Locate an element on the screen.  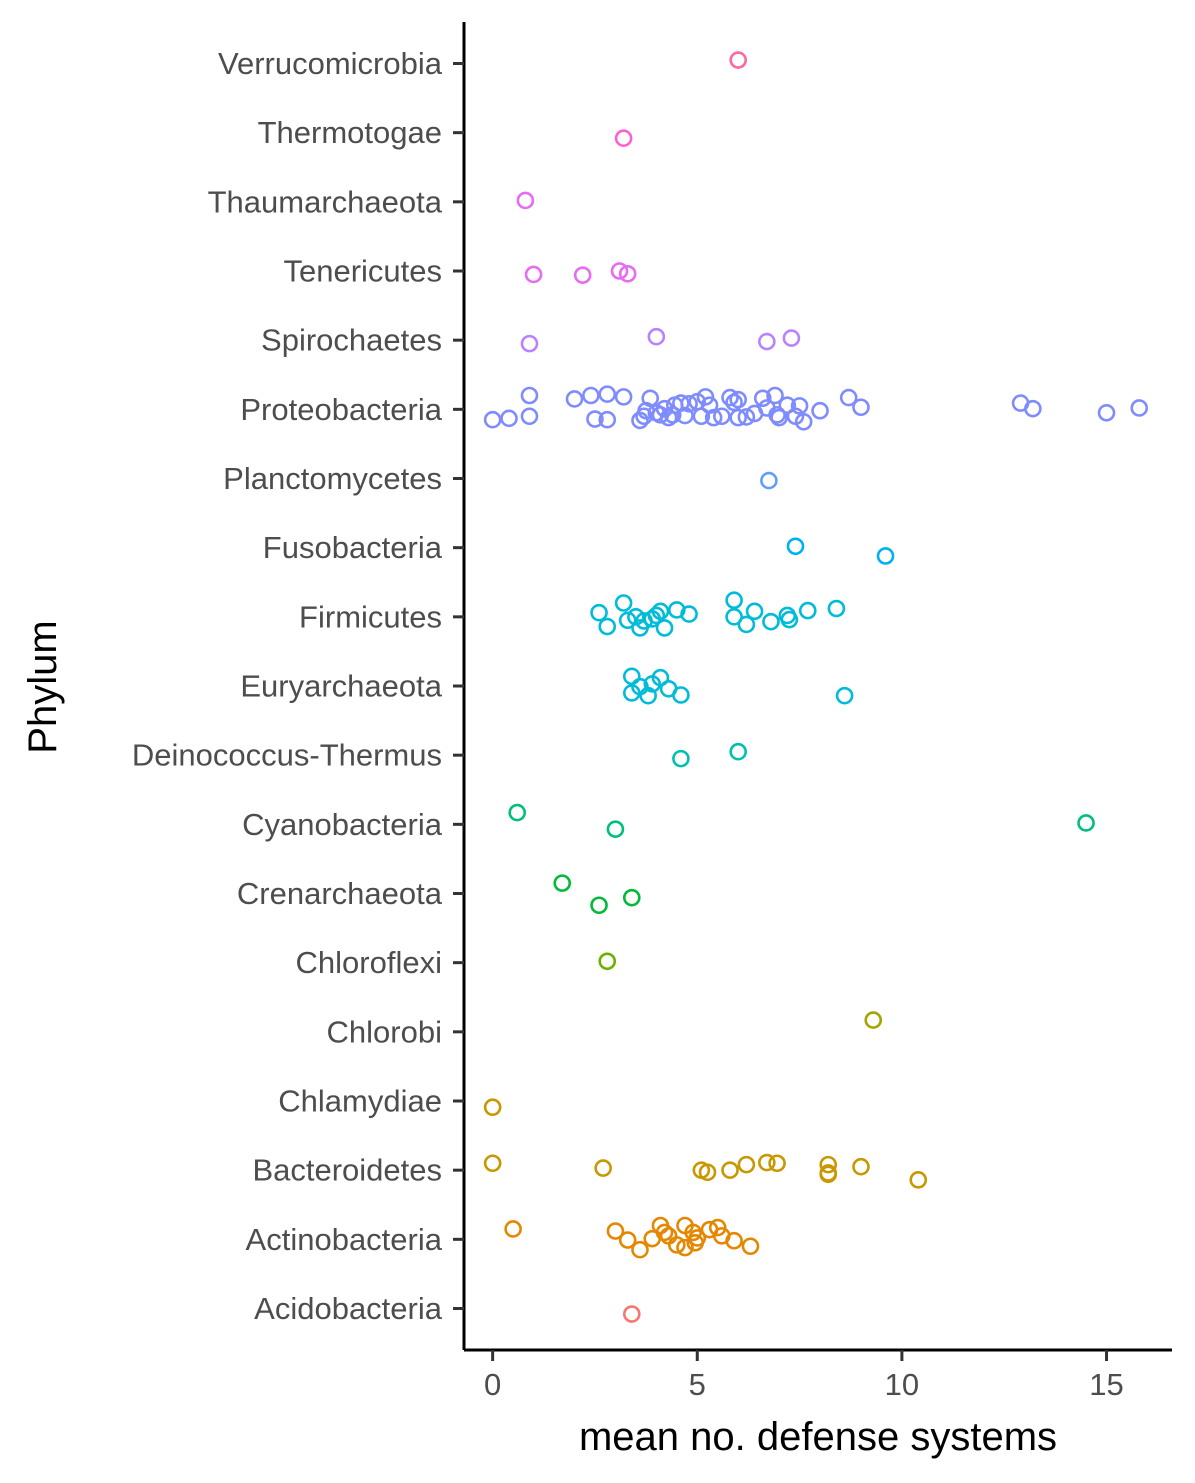
x-axis-title: mean no. defense systems is located at coordinates (818, 1437).